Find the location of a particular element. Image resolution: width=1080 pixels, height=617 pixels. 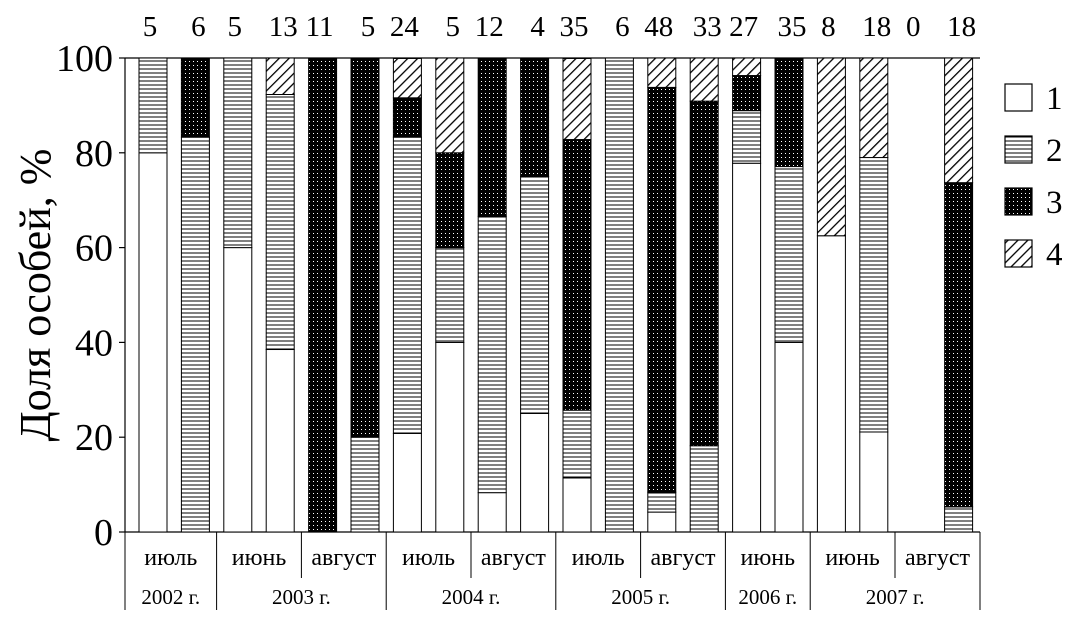

year-label: 2004 г. is located at coordinates (471, 597).